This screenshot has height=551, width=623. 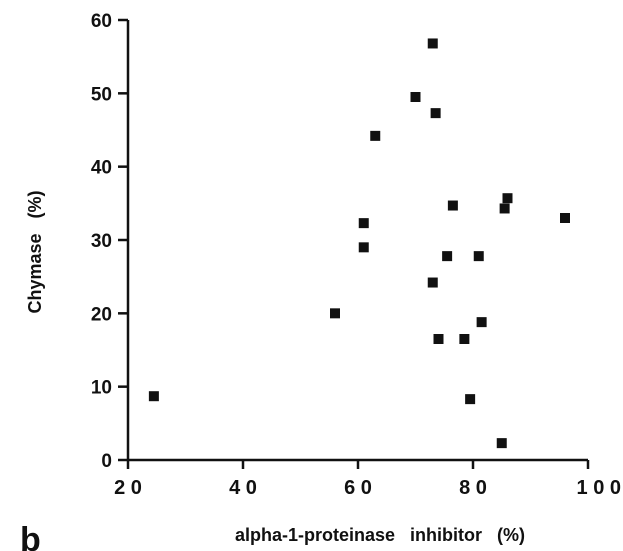 What do you see at coordinates (106, 461) in the screenshot?
I see `y-tick-label: 0` at bounding box center [106, 461].